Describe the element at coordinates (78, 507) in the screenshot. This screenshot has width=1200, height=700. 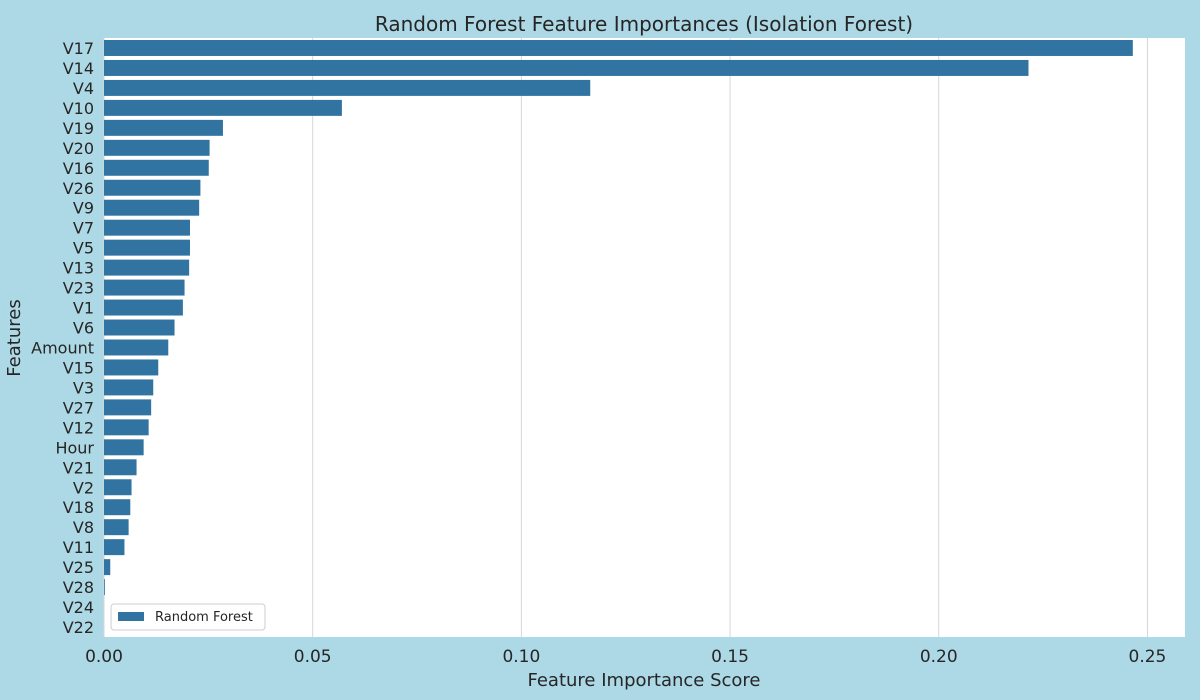
I see `y-tick-label: V18` at that location.